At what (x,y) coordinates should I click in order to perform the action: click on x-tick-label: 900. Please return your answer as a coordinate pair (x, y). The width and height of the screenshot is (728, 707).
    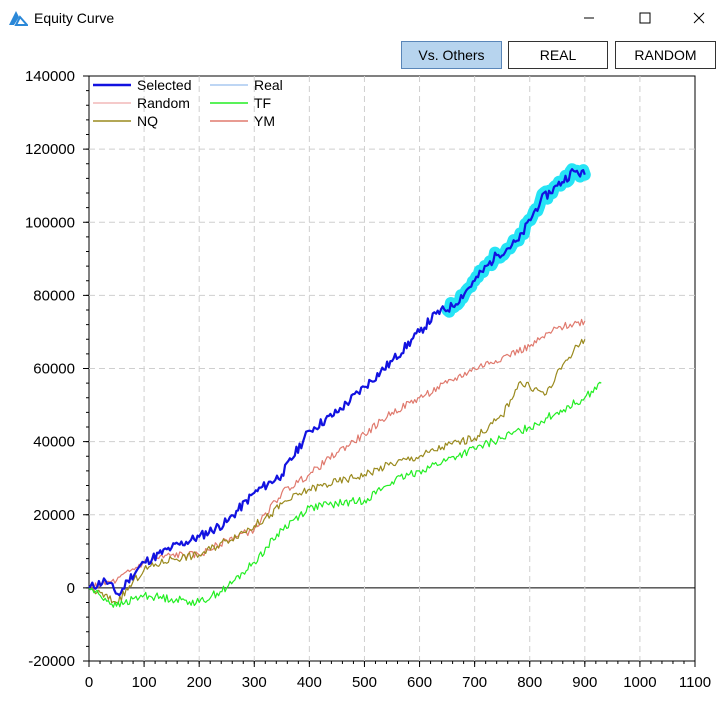
    Looking at the image, I should click on (584, 682).